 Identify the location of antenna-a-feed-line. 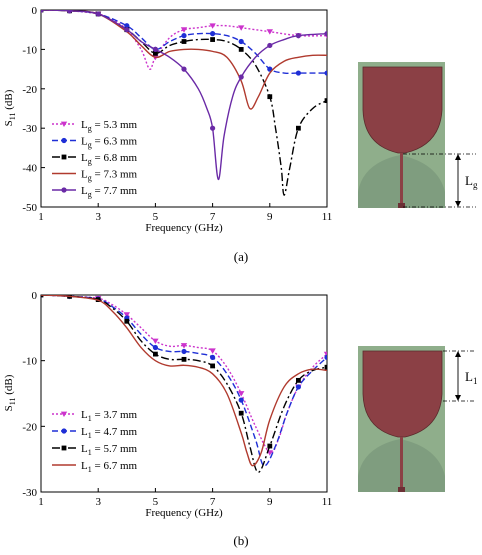
(401, 179).